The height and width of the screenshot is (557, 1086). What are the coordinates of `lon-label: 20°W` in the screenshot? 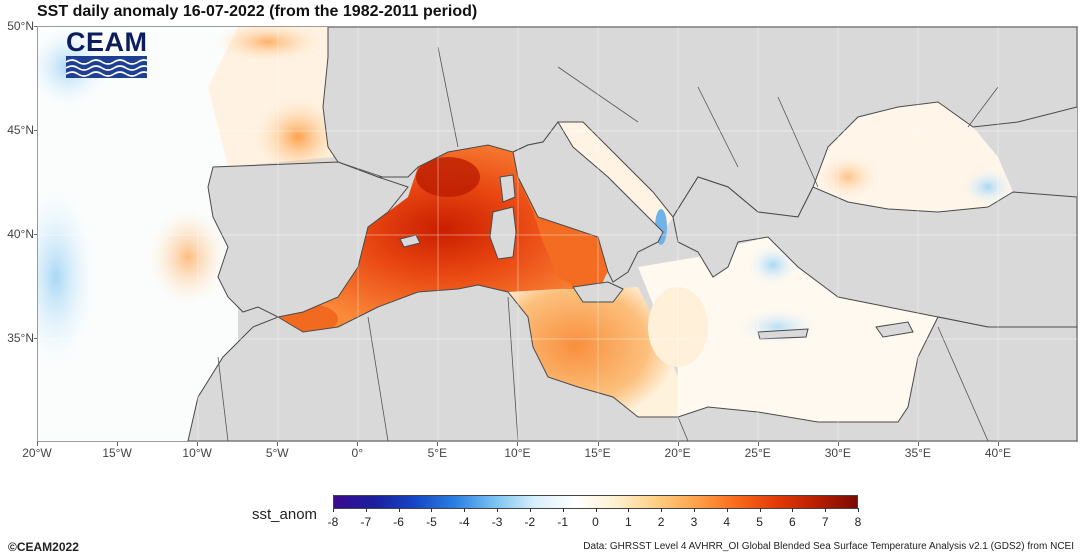 It's located at (37, 453).